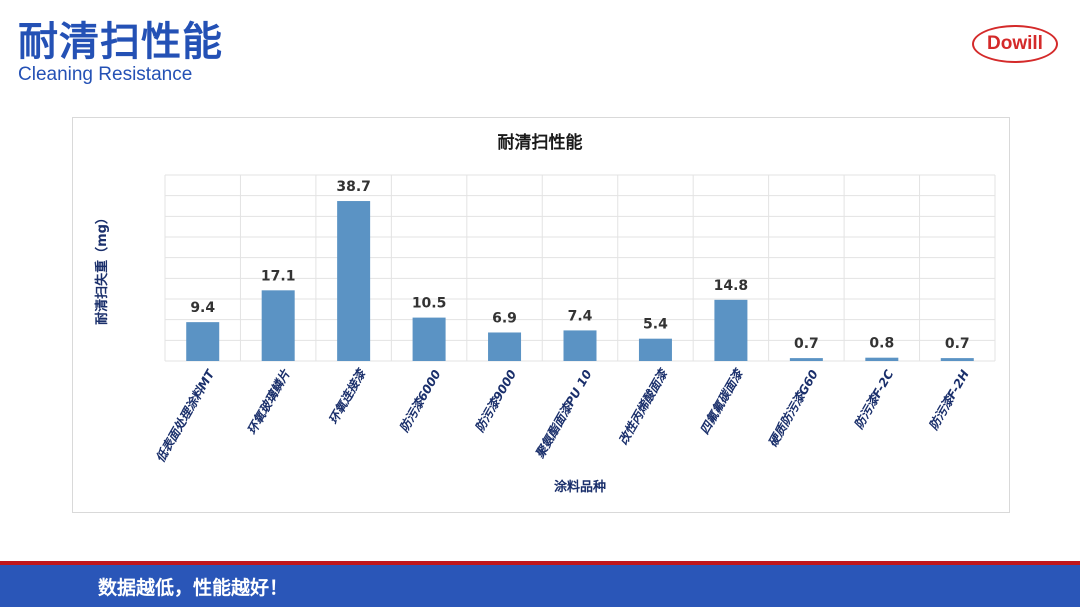 Image resolution: width=1080 pixels, height=607 pixels. Describe the element at coordinates (643, 406) in the screenshot. I see `x-tick-label: 改性丙烯酸面漆` at that location.